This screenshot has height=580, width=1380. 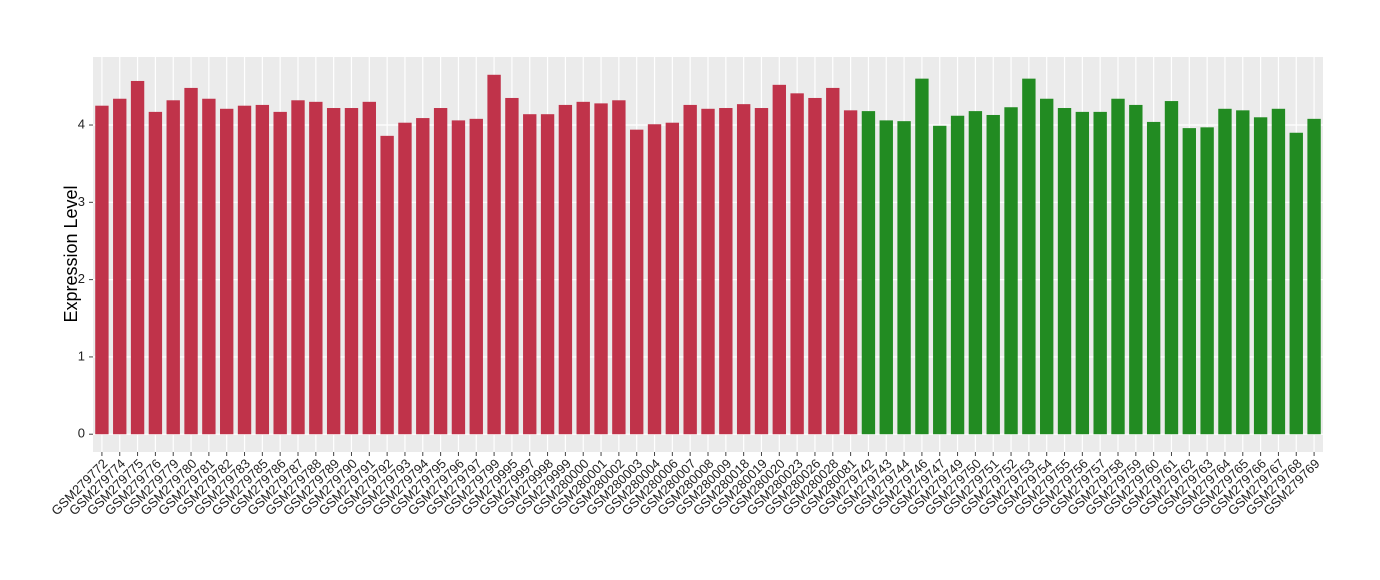 What do you see at coordinates (81, 278) in the screenshot?
I see `y-tick-label: 2` at bounding box center [81, 278].